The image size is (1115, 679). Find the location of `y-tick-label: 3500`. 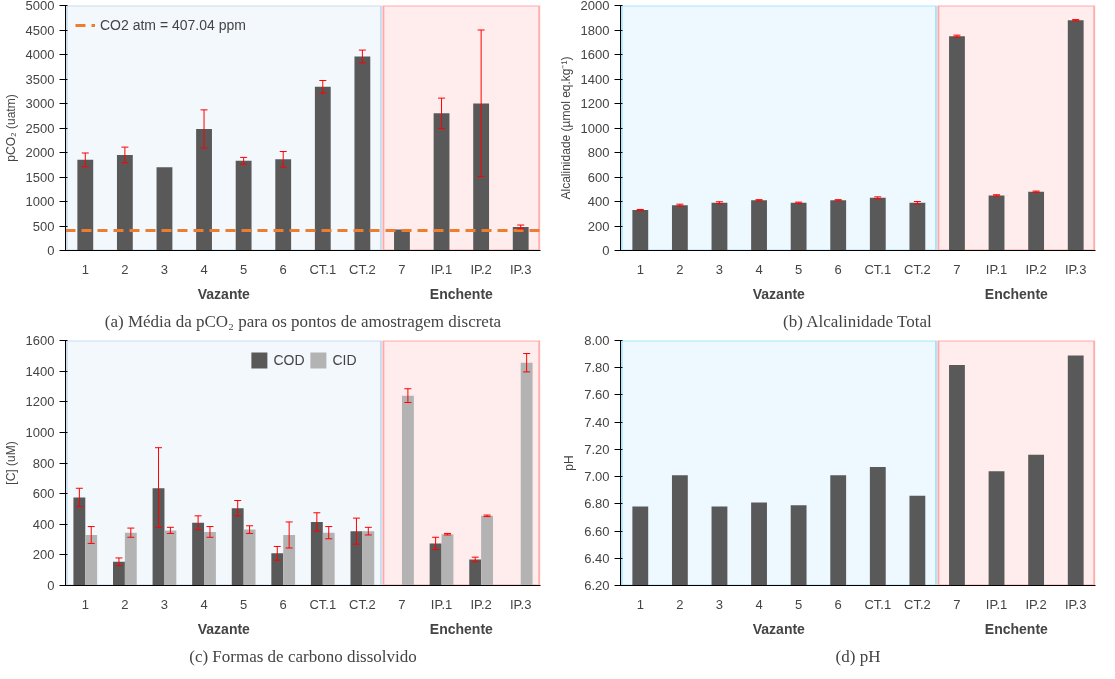

y-tick-label: 3500 is located at coordinates (40, 79).